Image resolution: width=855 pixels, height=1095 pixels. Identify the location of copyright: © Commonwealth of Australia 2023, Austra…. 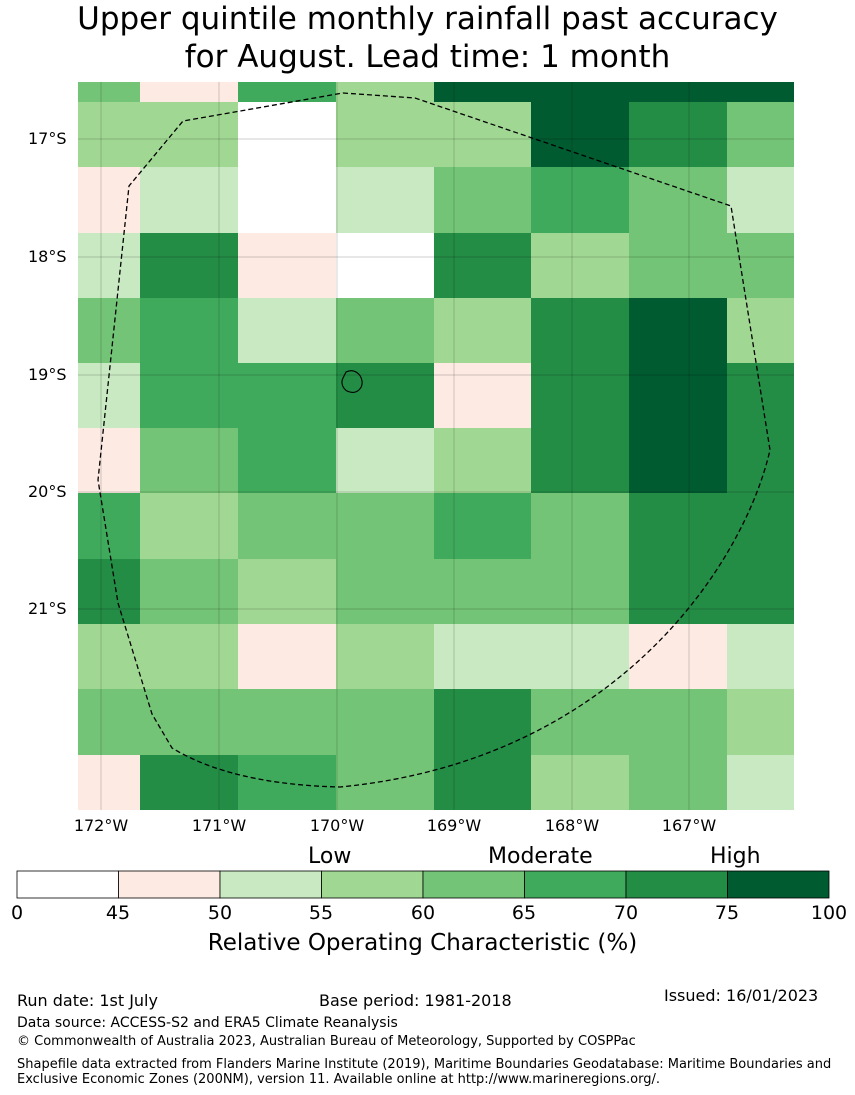
(326, 1041).